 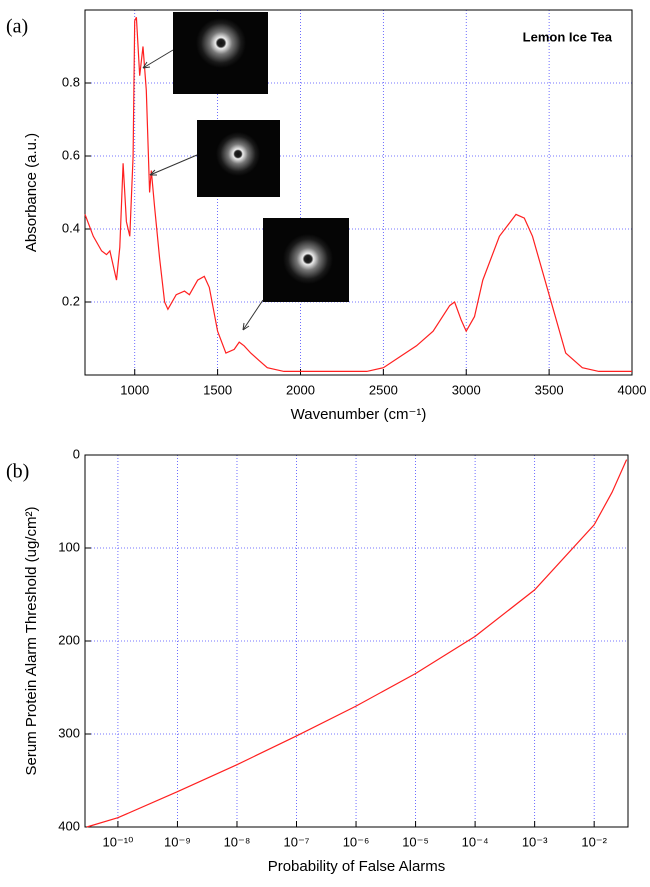 What do you see at coordinates (359, 414) in the screenshot?
I see `x-axis-label: Wavenumber (cm⁻¹)` at bounding box center [359, 414].